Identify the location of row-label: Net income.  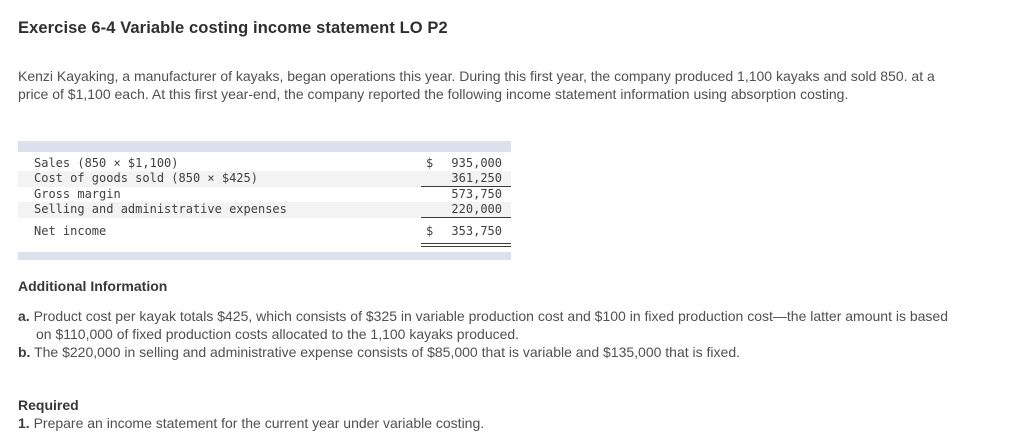
(70, 231).